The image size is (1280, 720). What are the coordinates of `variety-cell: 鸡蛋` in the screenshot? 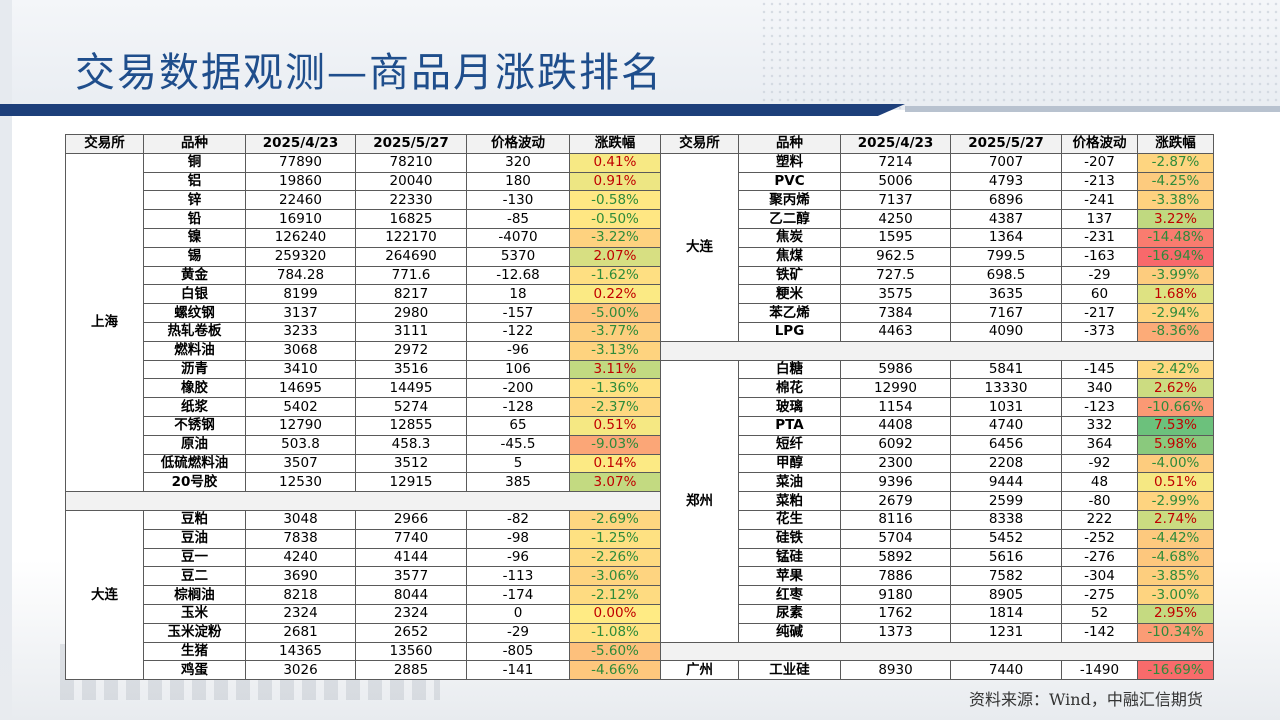 It's located at (194, 670).